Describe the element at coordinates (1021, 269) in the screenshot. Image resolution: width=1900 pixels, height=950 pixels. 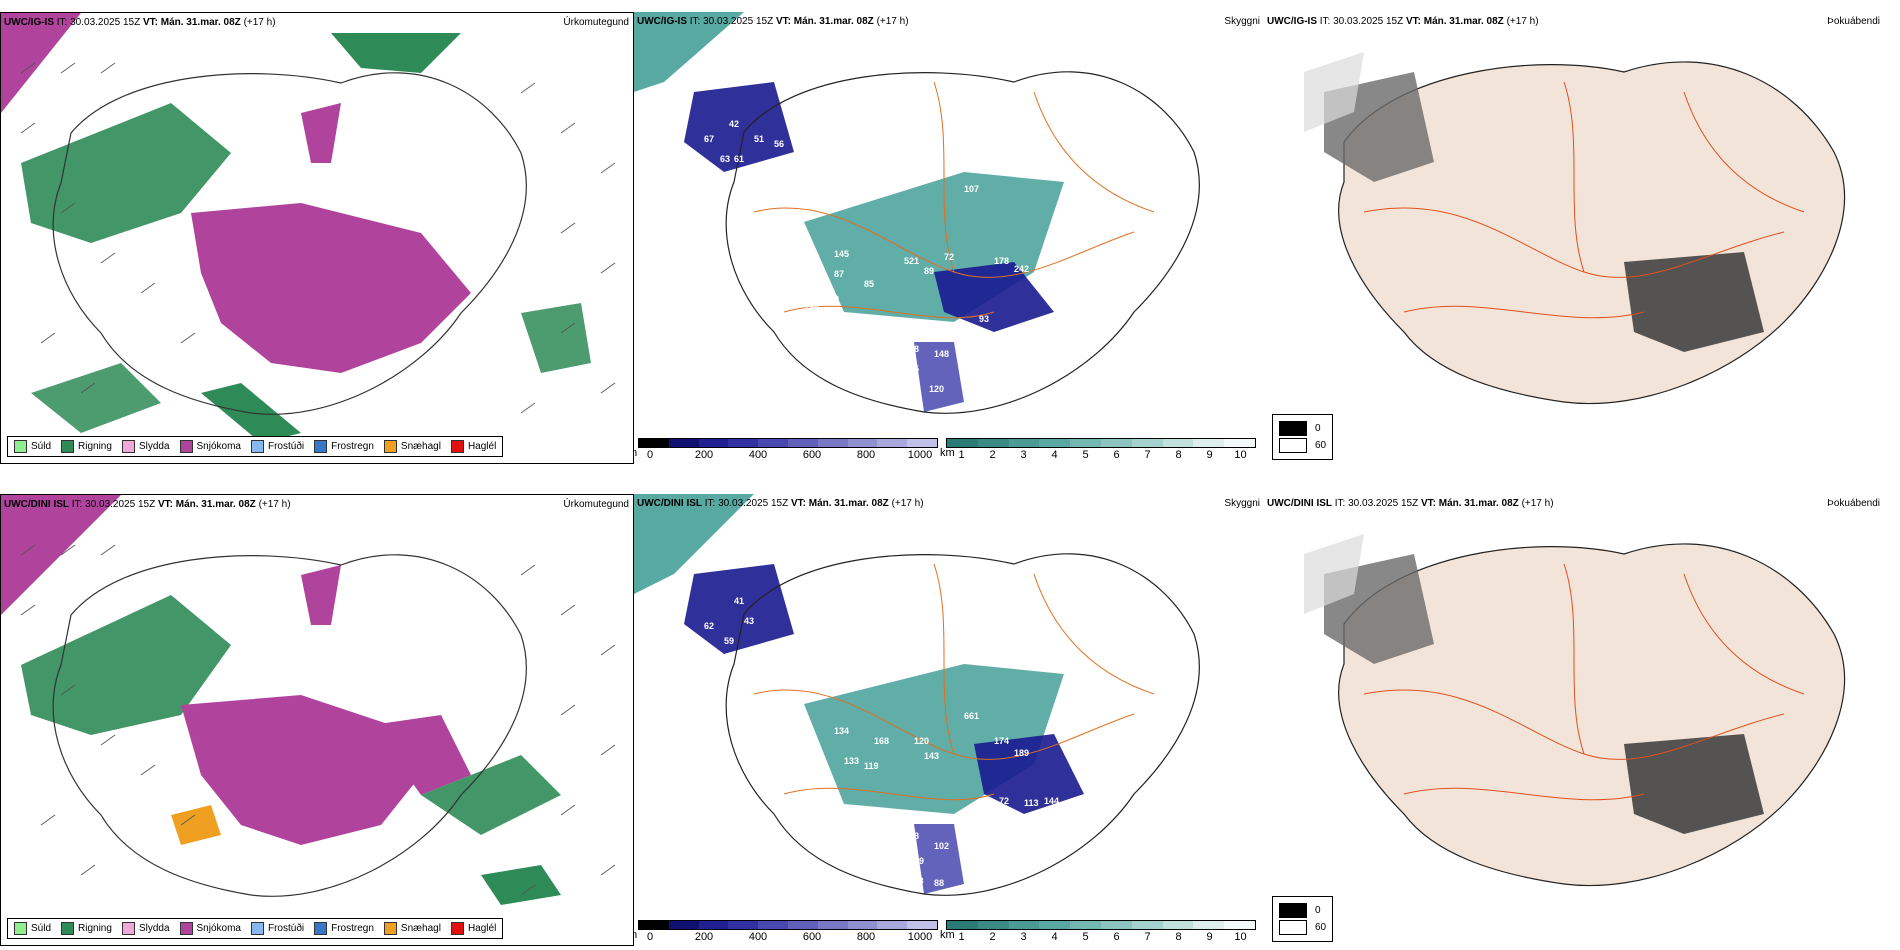
I see `svg-text: 242` at that location.